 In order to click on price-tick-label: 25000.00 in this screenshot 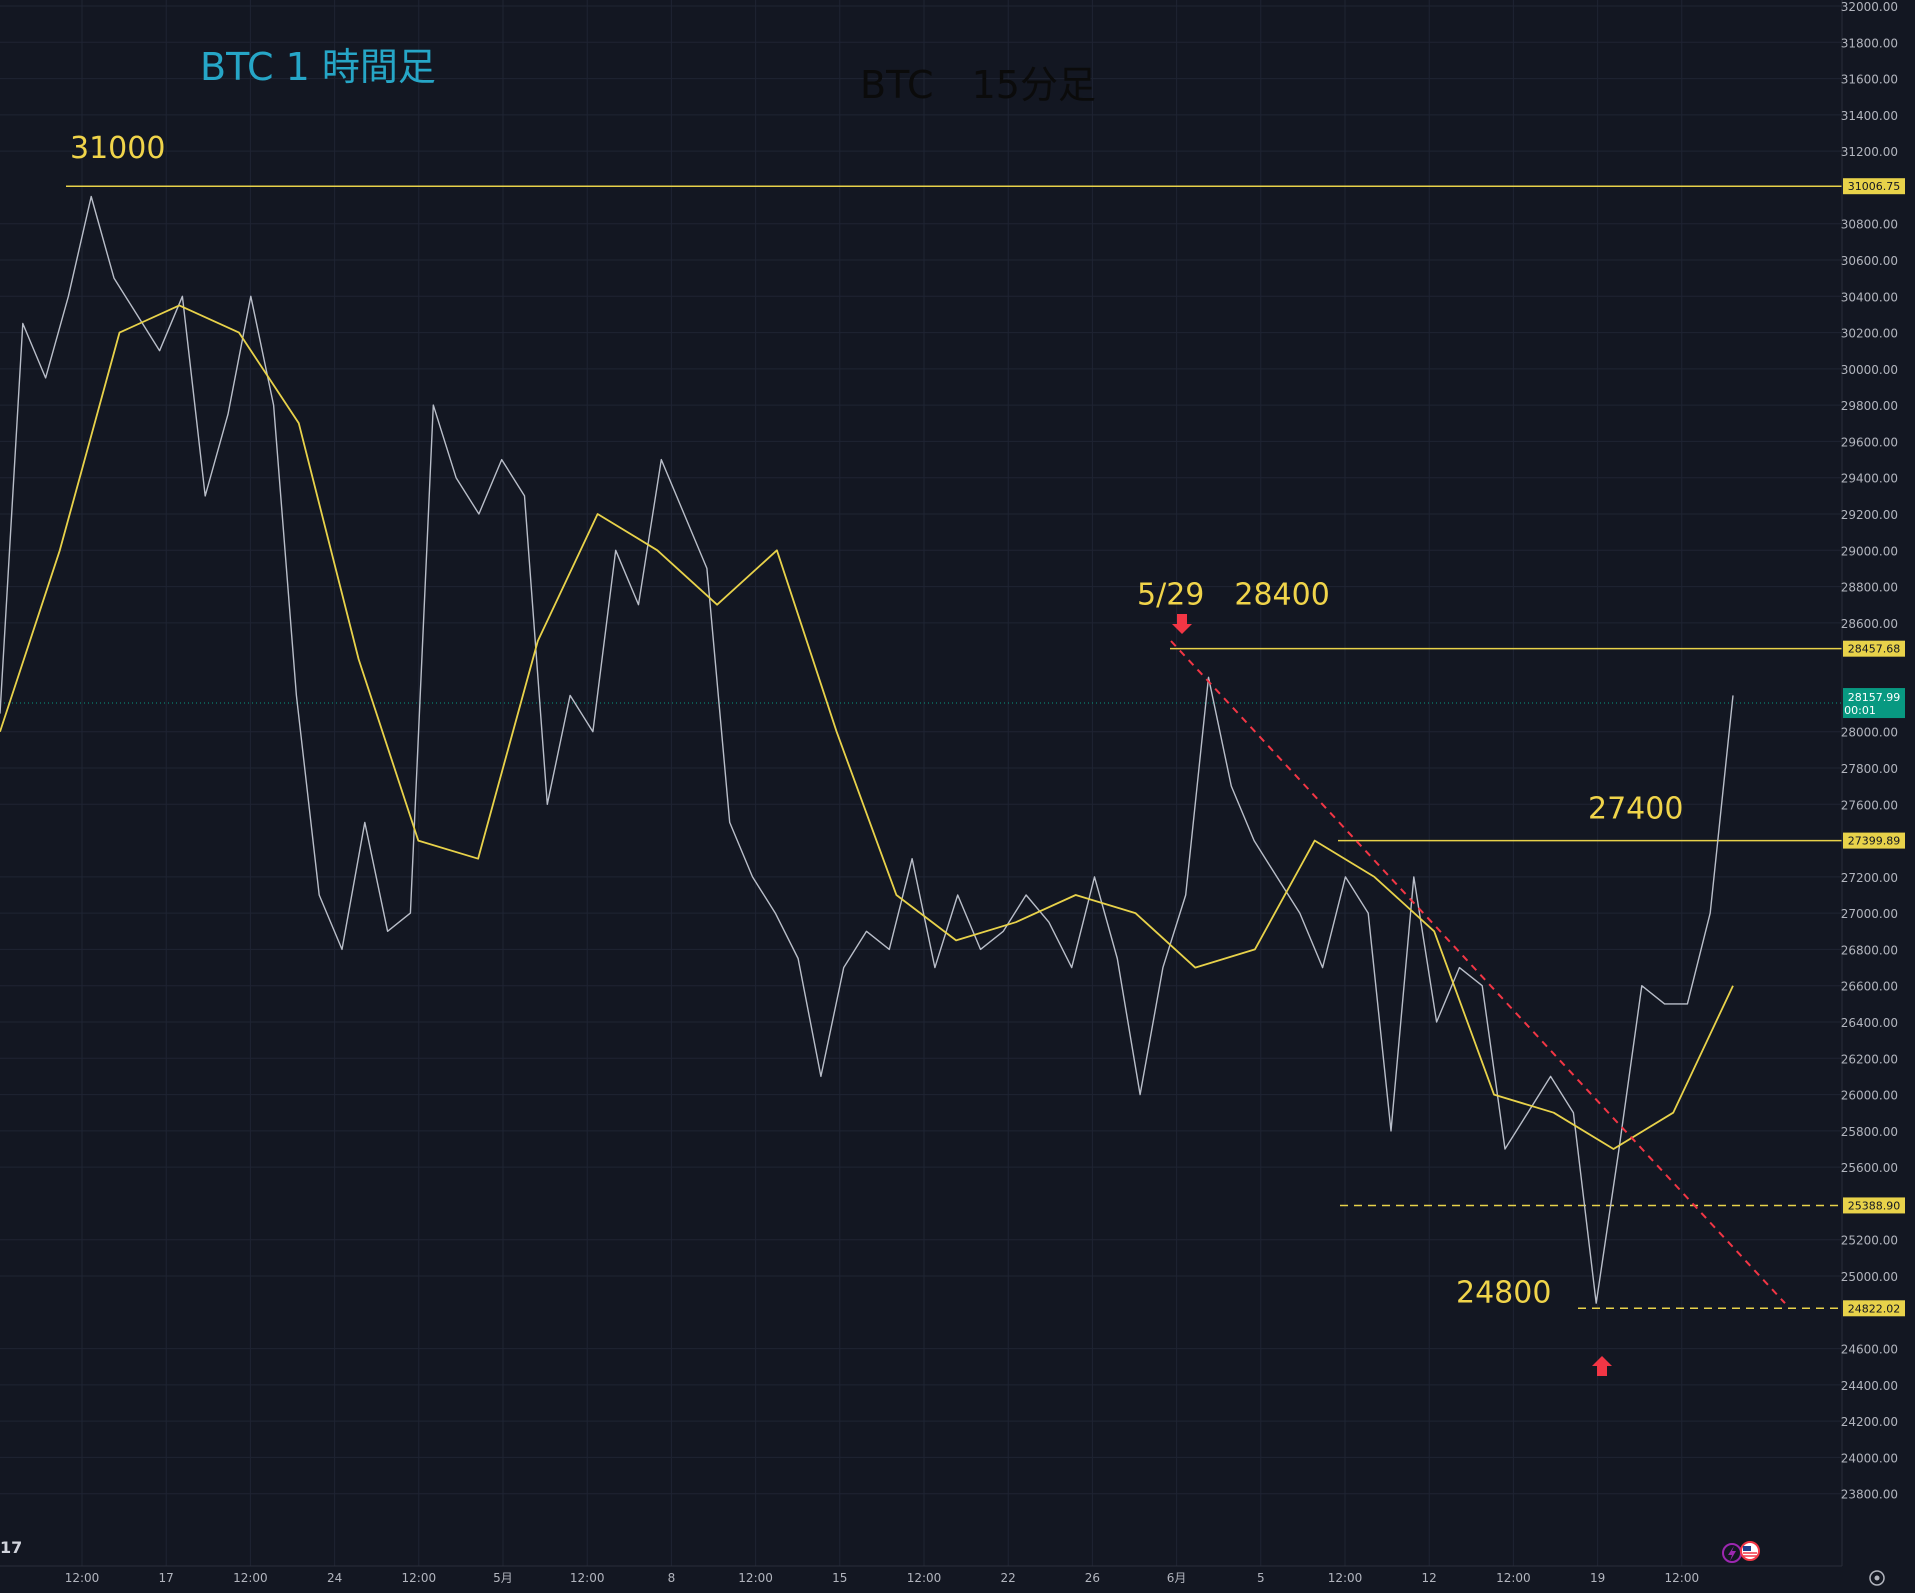, I will do `click(1869, 1277)`.